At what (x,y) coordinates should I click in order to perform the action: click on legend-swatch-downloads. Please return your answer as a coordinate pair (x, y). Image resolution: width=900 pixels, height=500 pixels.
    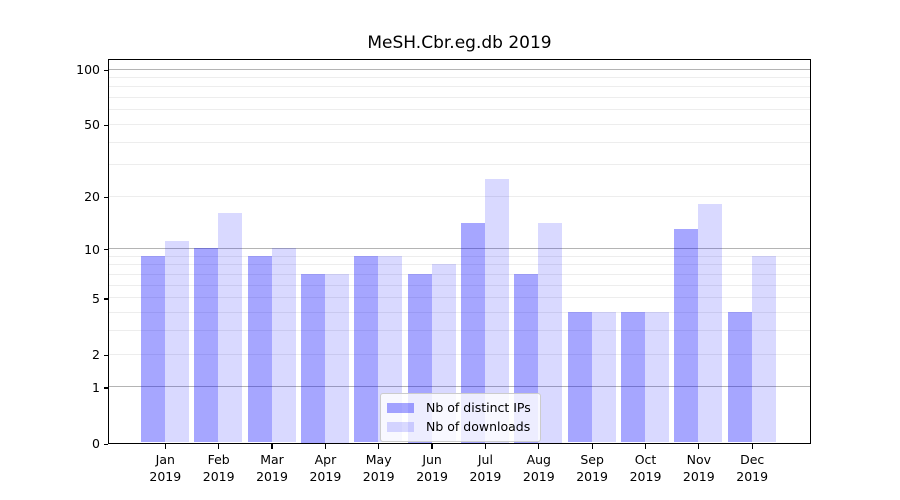
    Looking at the image, I should click on (400, 426).